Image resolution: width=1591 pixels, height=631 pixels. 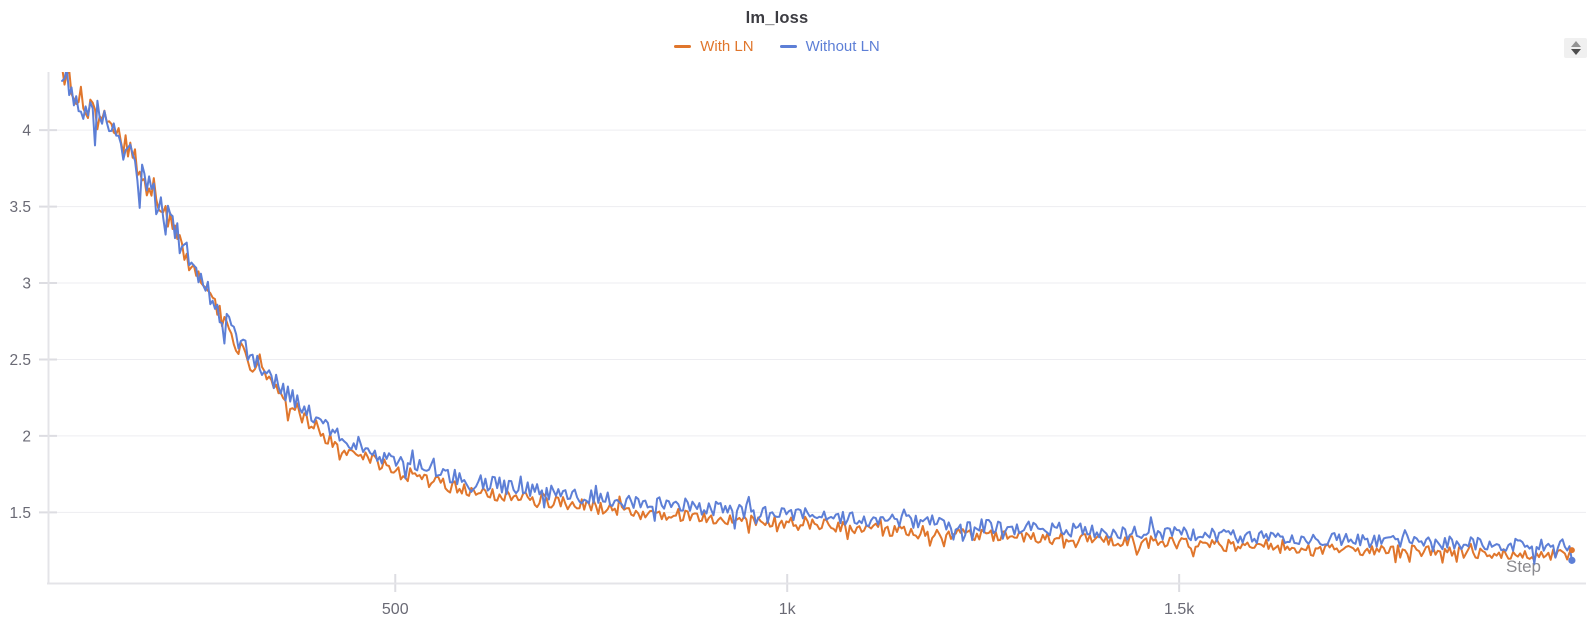 What do you see at coordinates (1572, 560) in the screenshot?
I see `series-end-dot-without-ln` at bounding box center [1572, 560].